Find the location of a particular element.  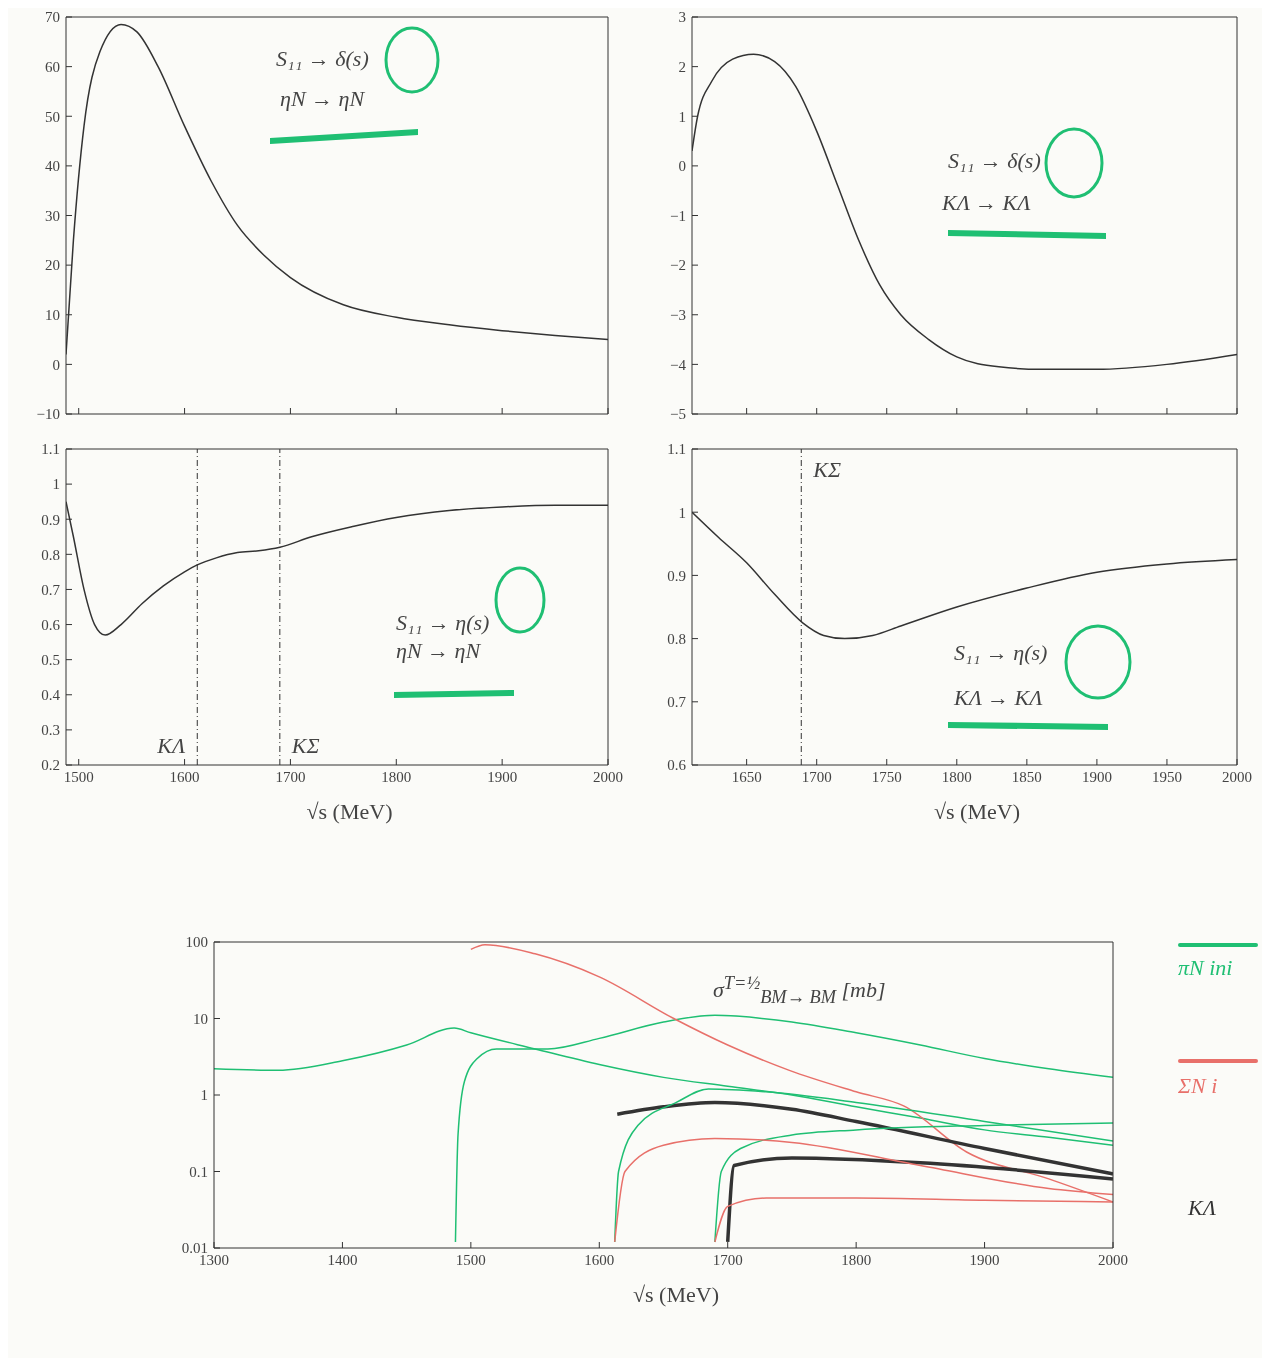

y-tick-label: −4 is located at coordinates (678, 364).